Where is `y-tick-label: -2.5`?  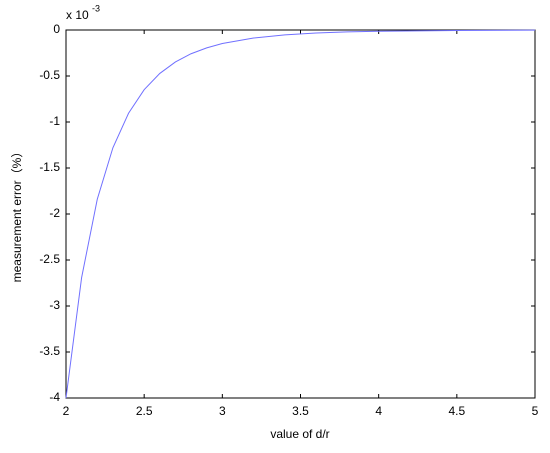
y-tick-label: -2.5 is located at coordinates (49, 259).